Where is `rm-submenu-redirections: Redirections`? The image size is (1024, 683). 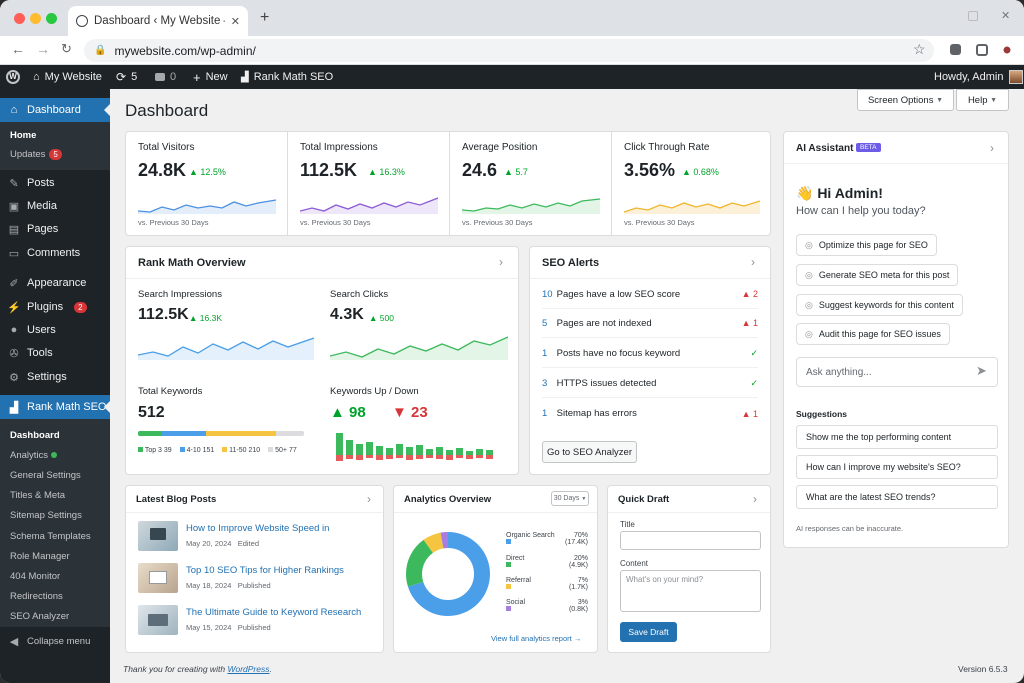 rm-submenu-redirections: Redirections is located at coordinates (36, 596).